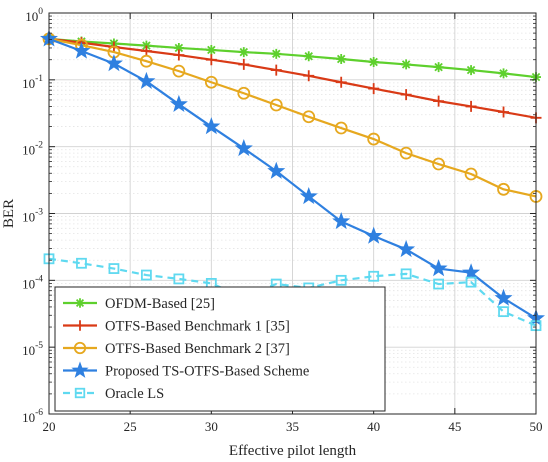 This screenshot has width=548, height=462. I want to click on legend-entry: Proposed TS-OTFS-Based Scheme, so click(186, 370).